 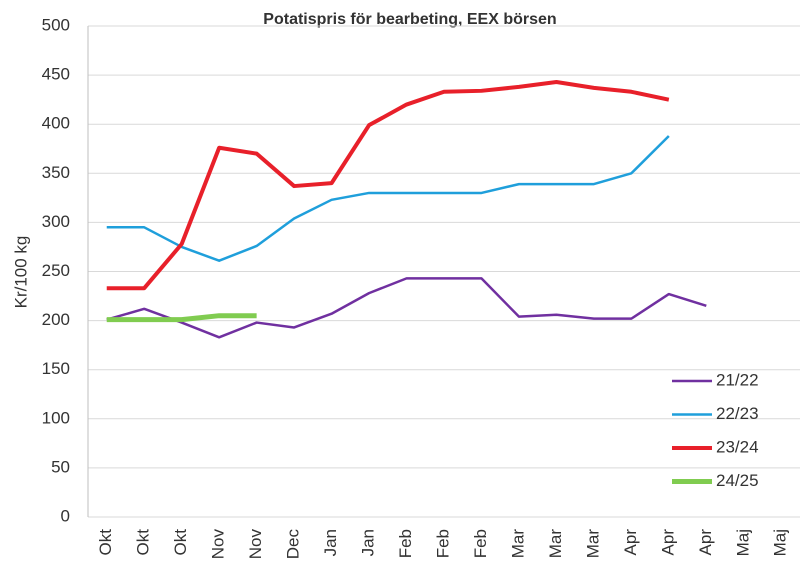 I want to click on y-tick-label: 300, so click(x=56, y=221).